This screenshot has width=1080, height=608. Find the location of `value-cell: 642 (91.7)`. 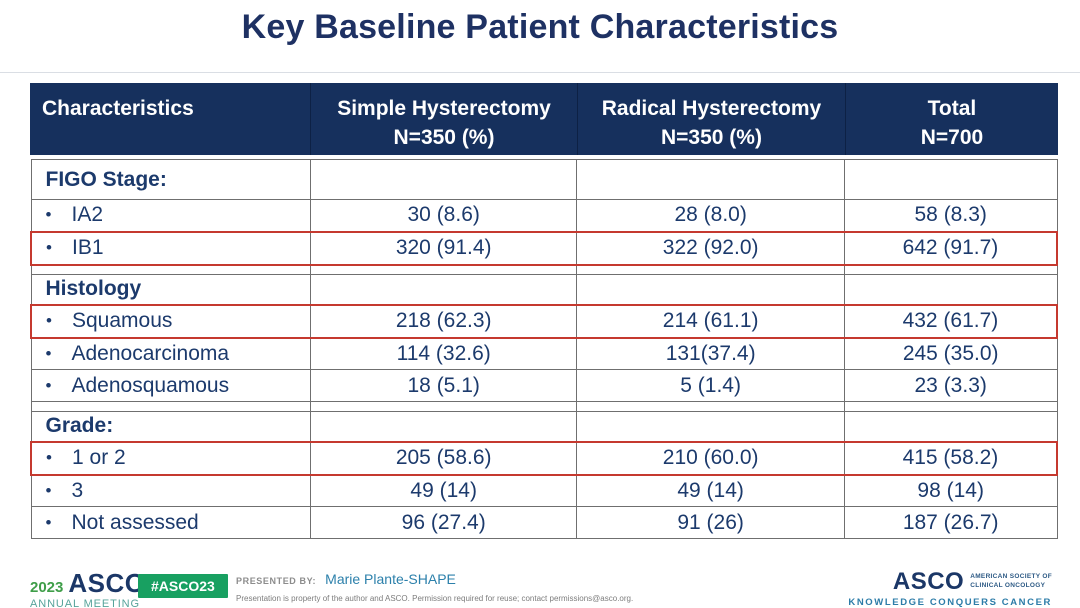

value-cell: 642 (91.7) is located at coordinates (950, 248).